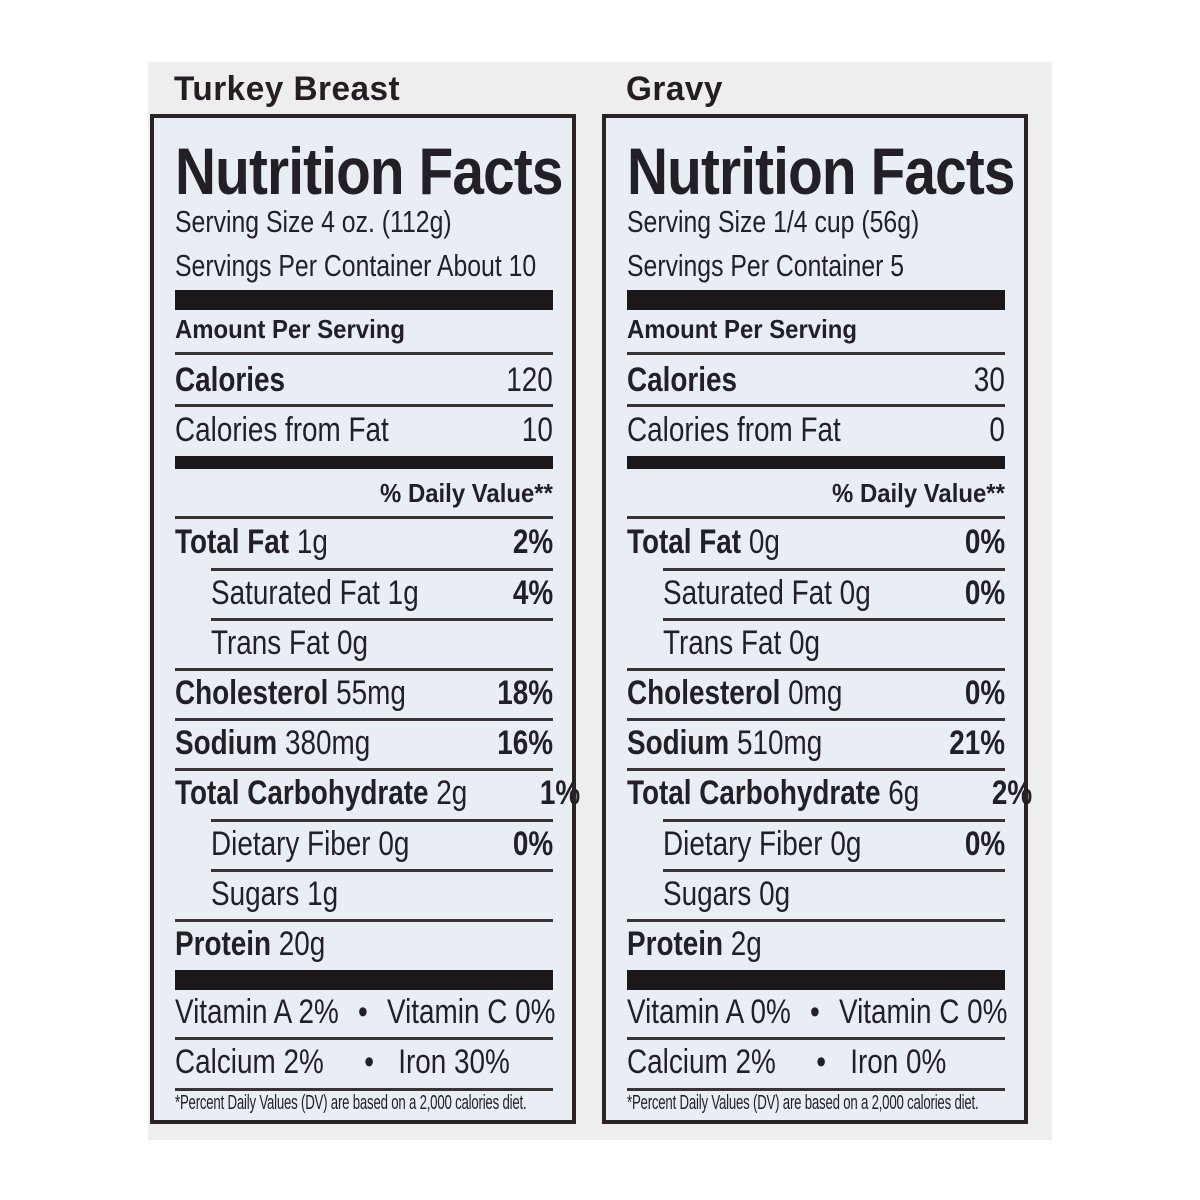  I want to click on servings-per-container: Servings Per Container 5, so click(766, 265).